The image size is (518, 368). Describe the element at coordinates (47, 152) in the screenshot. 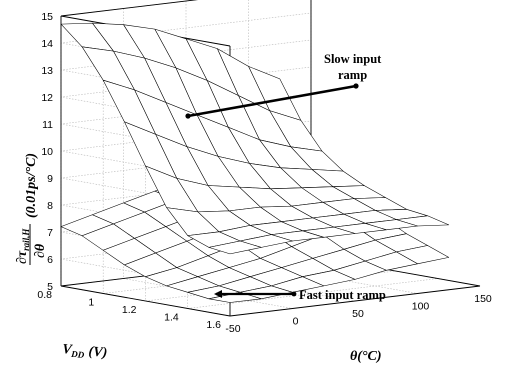

I see `z-tick-label: 10` at that location.